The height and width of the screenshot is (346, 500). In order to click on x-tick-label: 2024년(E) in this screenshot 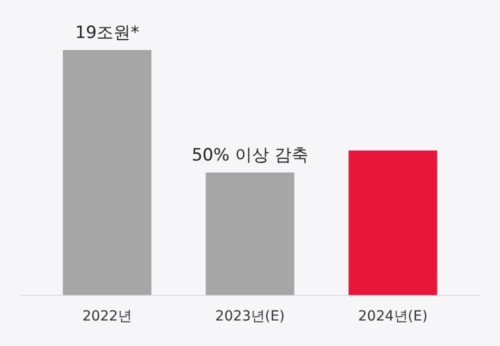, I will do `click(393, 316)`.